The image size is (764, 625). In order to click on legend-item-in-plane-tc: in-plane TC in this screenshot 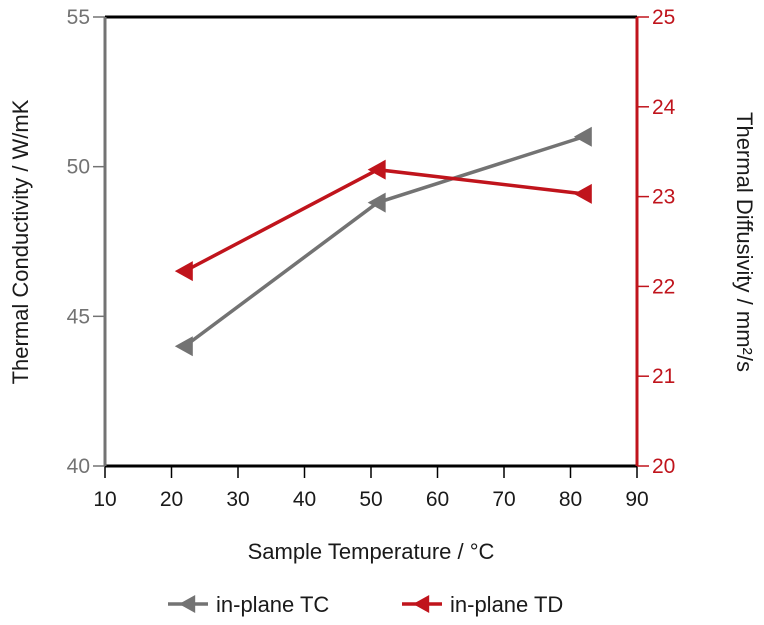, I will do `click(248, 604)`.